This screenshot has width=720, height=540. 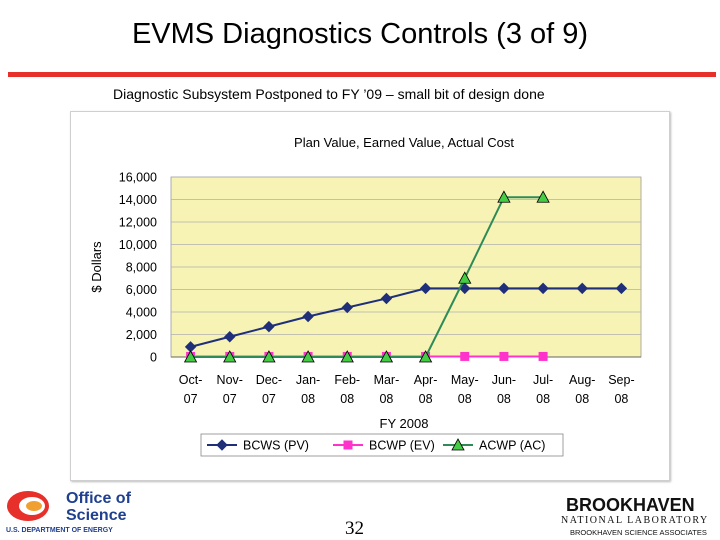 What do you see at coordinates (138, 223) in the screenshot?
I see `y-tick-label: 12,000` at bounding box center [138, 223].